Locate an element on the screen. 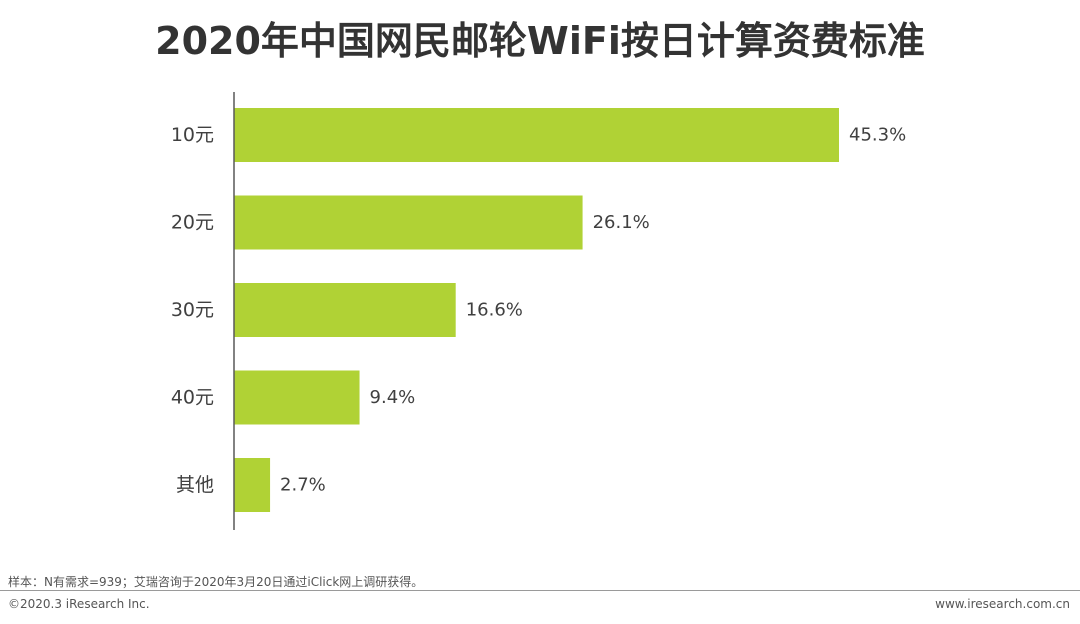 The image size is (1080, 624). chart-title: 2020年中国网民邮轮WiFi按日计算资费标准 is located at coordinates (540, 41).